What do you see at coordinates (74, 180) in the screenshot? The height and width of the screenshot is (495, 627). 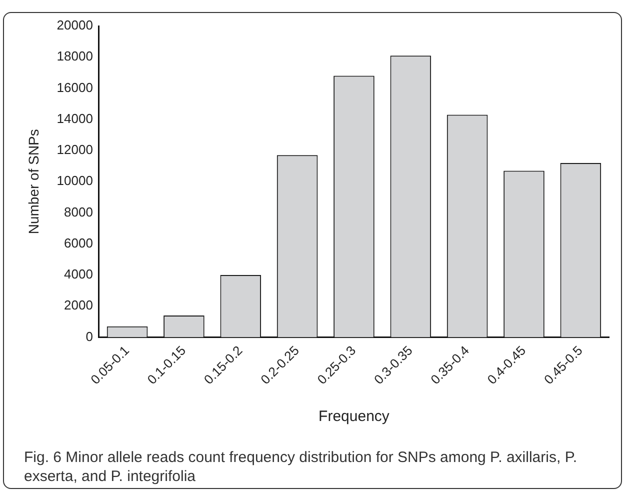 I see `y-tick-label: 10000` at bounding box center [74, 180].